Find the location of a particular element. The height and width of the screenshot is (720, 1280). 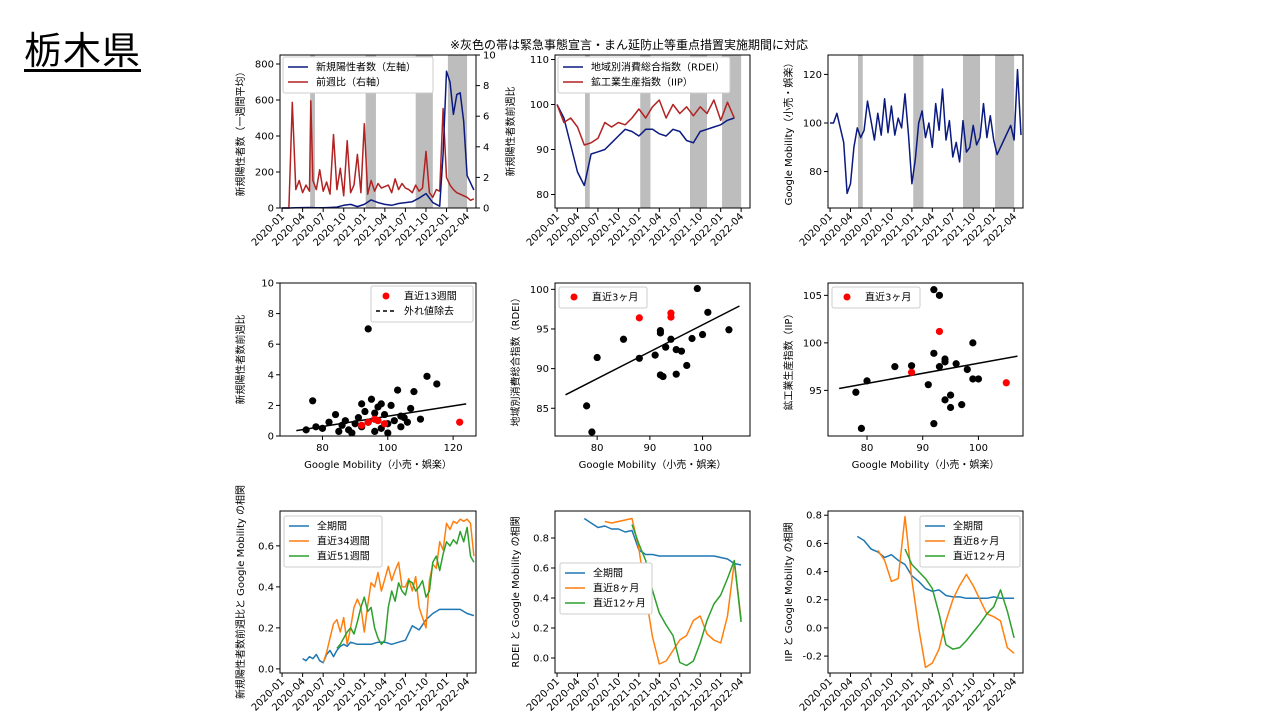

y2-axis-label: 新規陽性者数前週比 is located at coordinates (510, 132).